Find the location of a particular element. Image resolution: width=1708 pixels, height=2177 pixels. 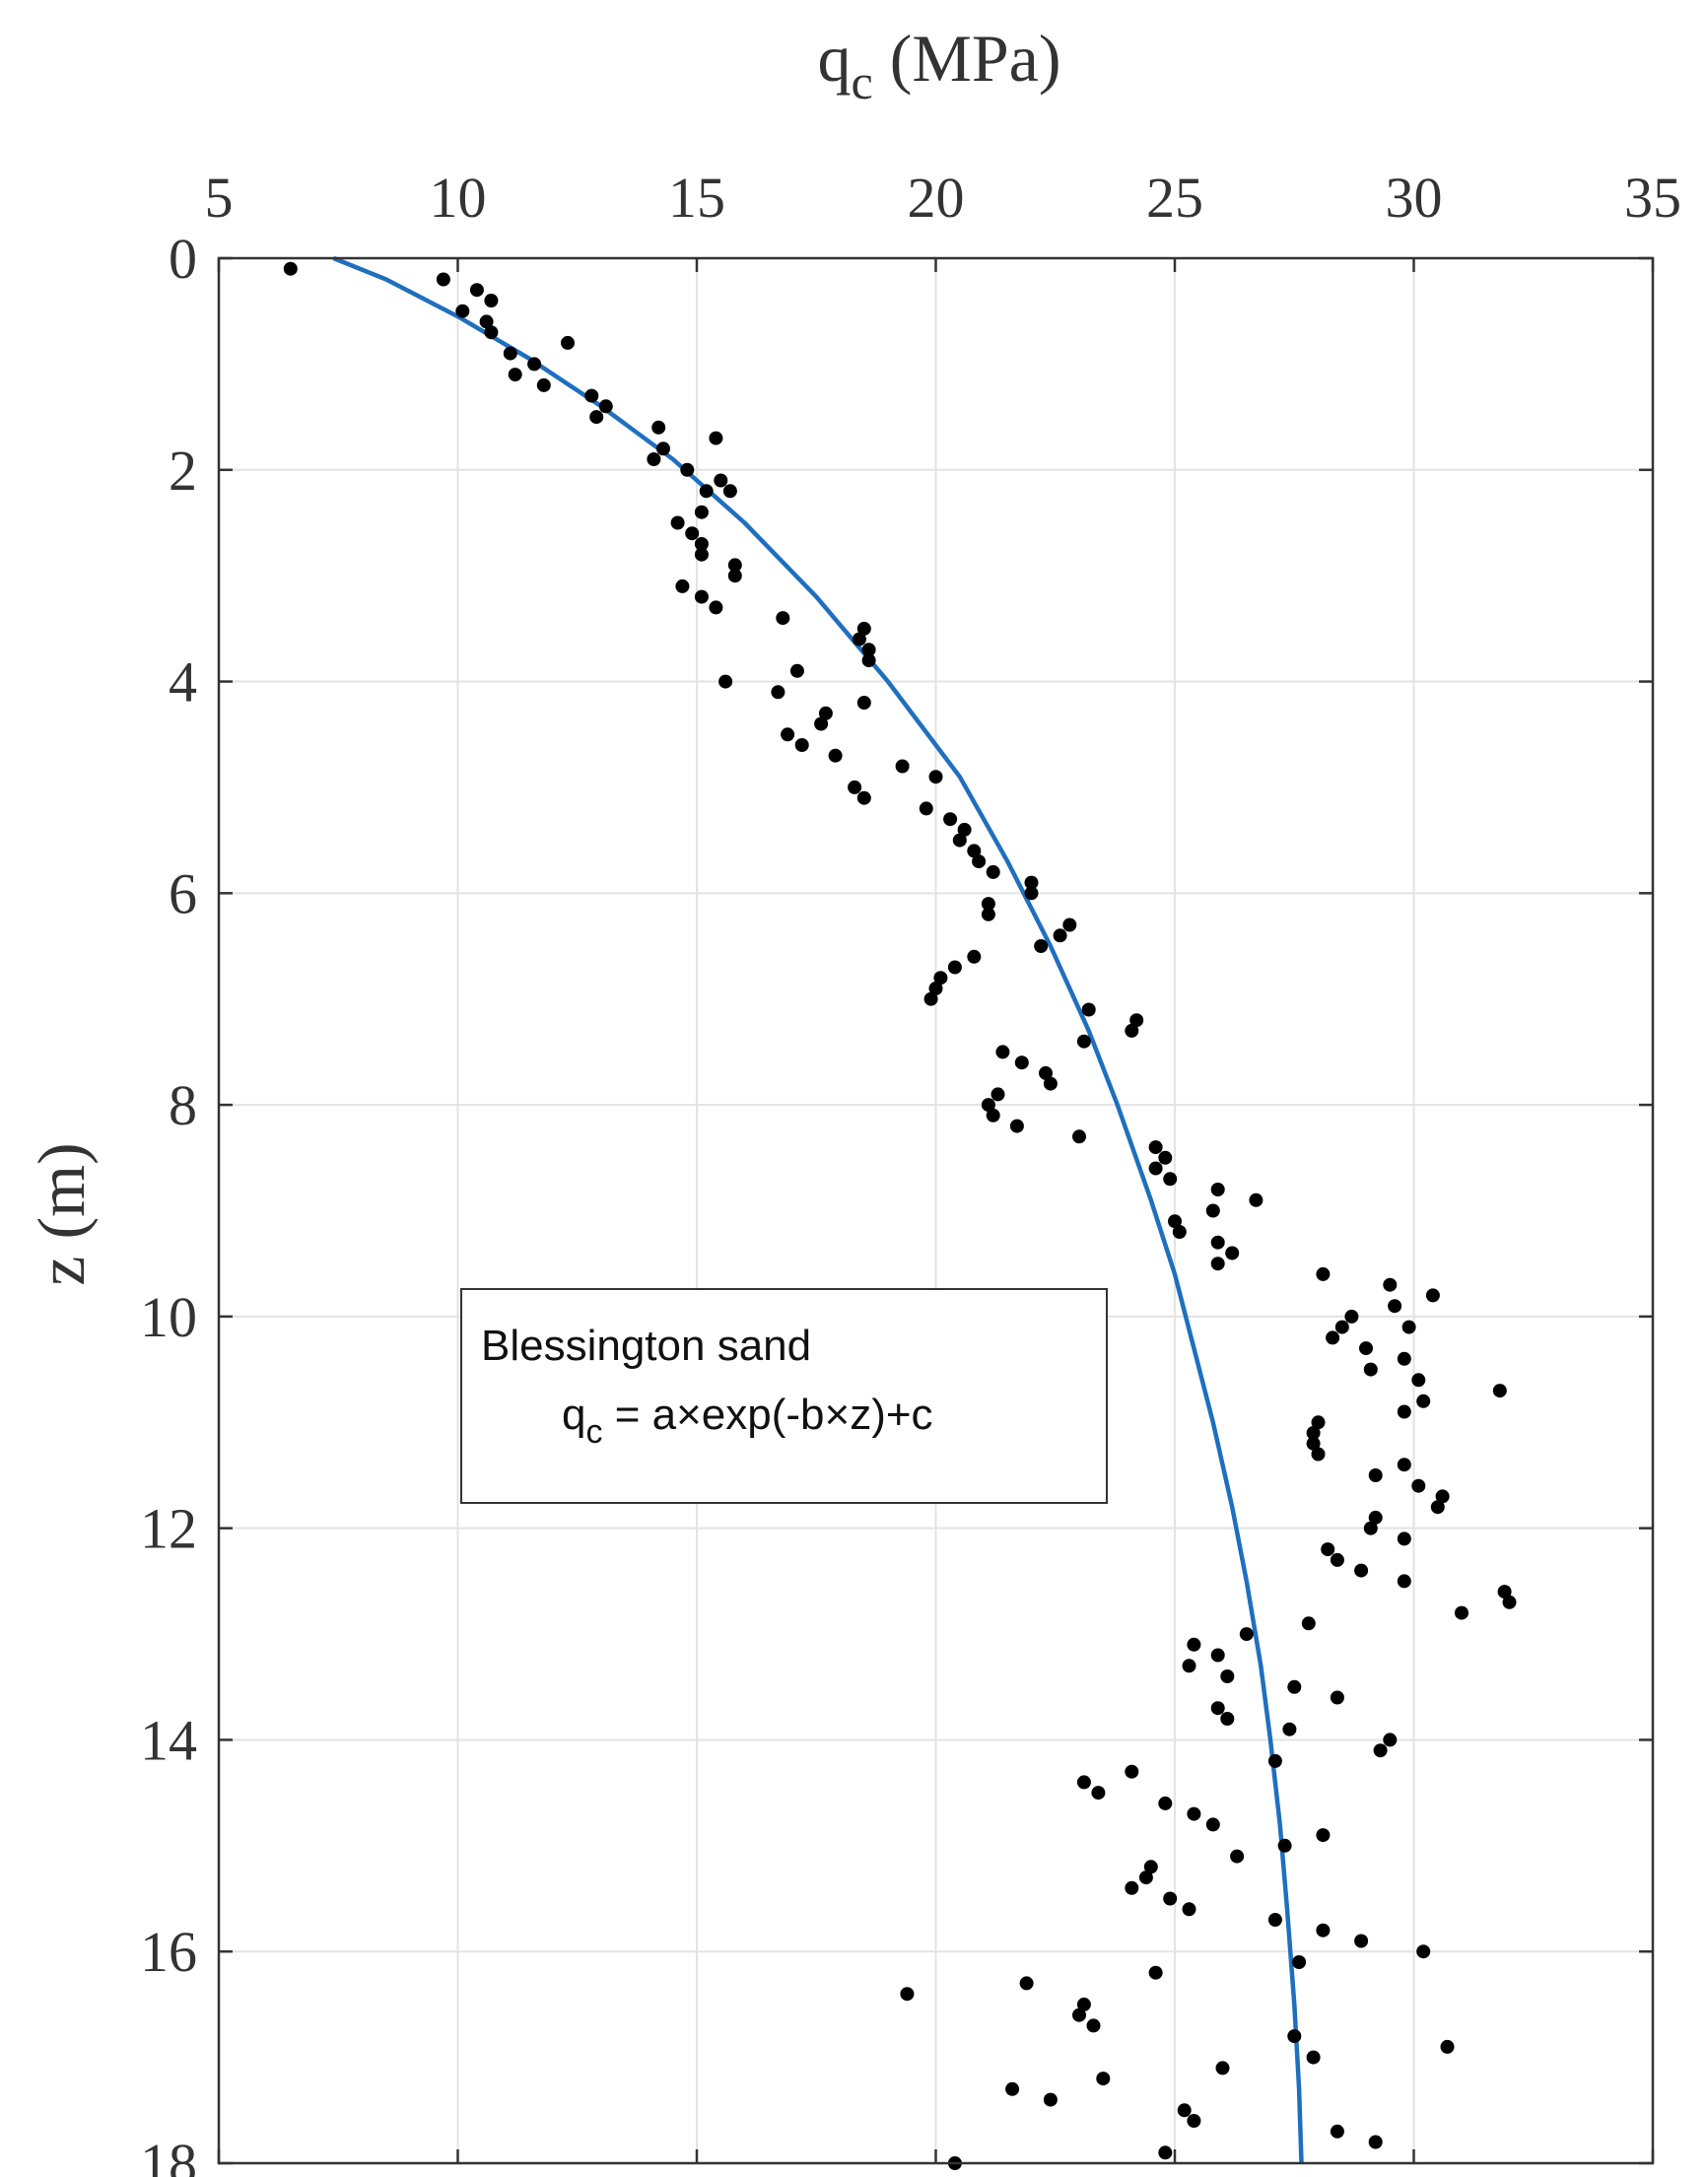

x-tick-label: 30 is located at coordinates (1414, 198).